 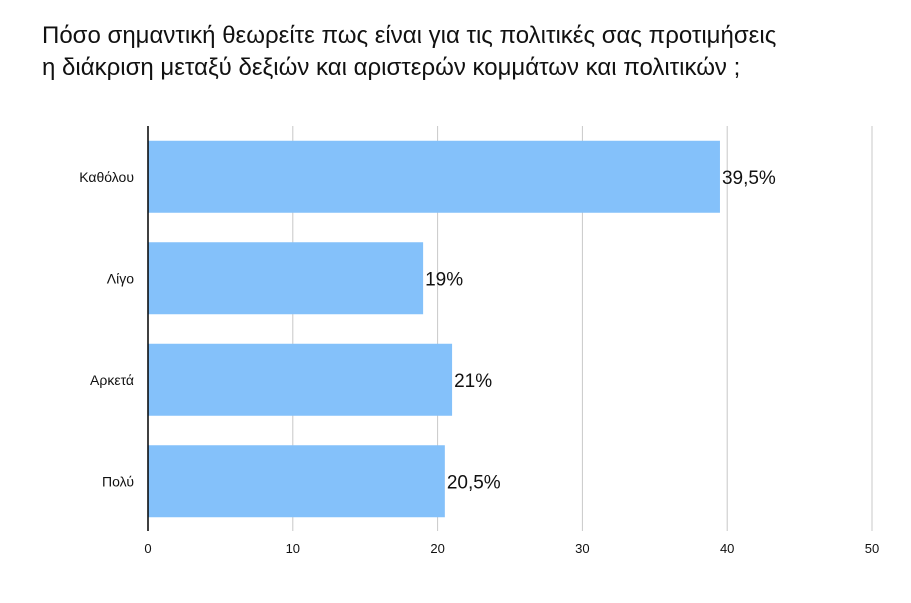 What do you see at coordinates (474, 482) in the screenshot?
I see `value-label-4: 20,5%` at bounding box center [474, 482].